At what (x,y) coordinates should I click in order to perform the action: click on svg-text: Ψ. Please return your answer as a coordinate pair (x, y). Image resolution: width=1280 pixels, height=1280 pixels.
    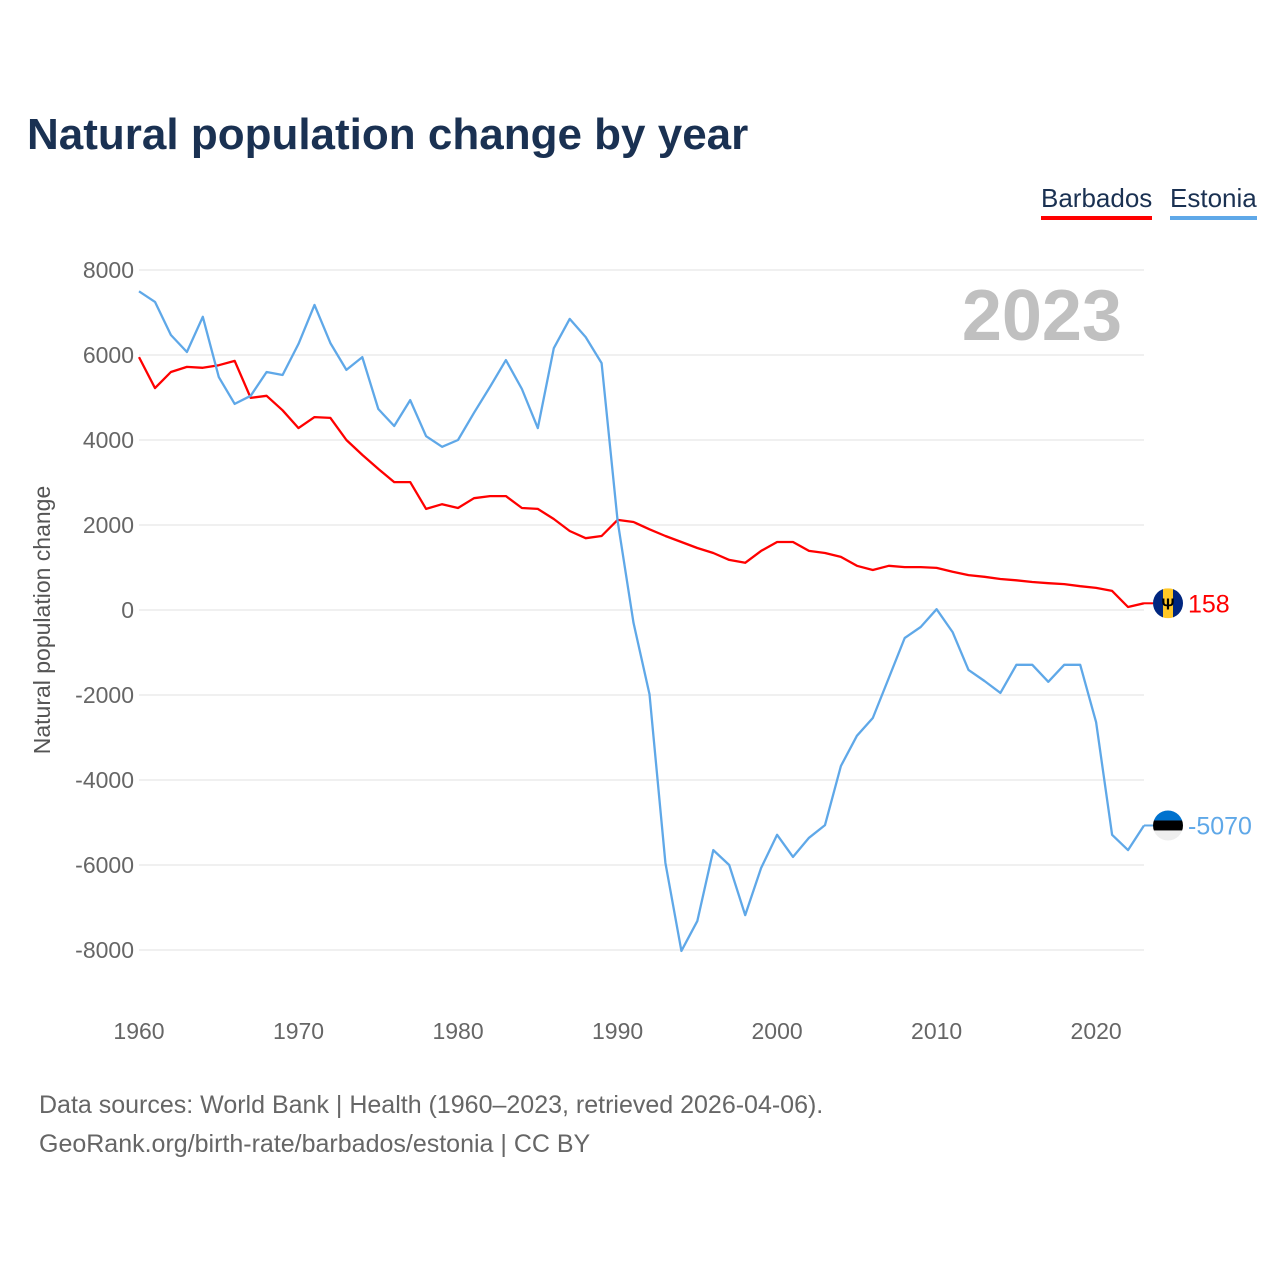
    Looking at the image, I should click on (1168, 604).